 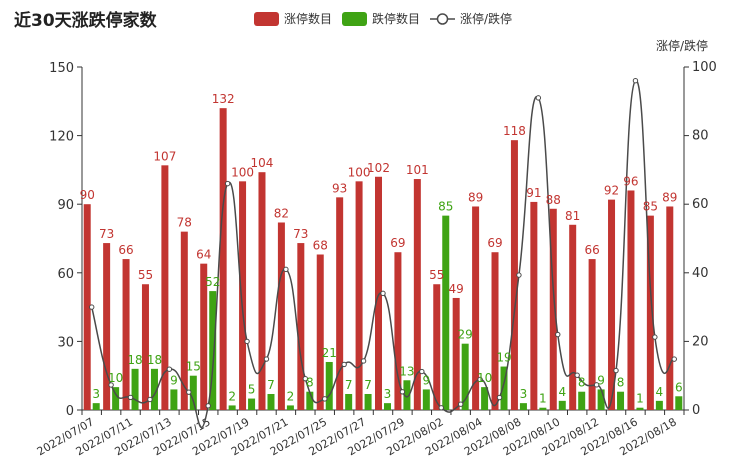 I want to click on data-label-up: 66, so click(x=591, y=250).